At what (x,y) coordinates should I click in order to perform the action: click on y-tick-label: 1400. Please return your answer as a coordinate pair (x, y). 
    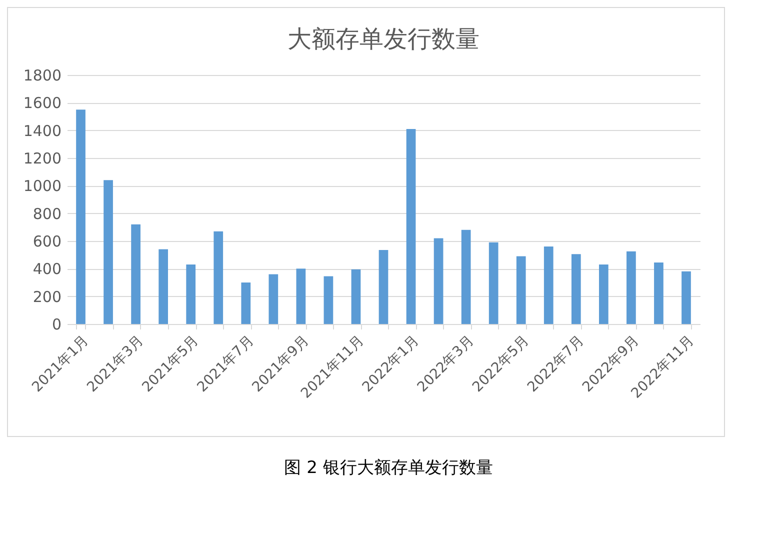
    Looking at the image, I should click on (42, 131).